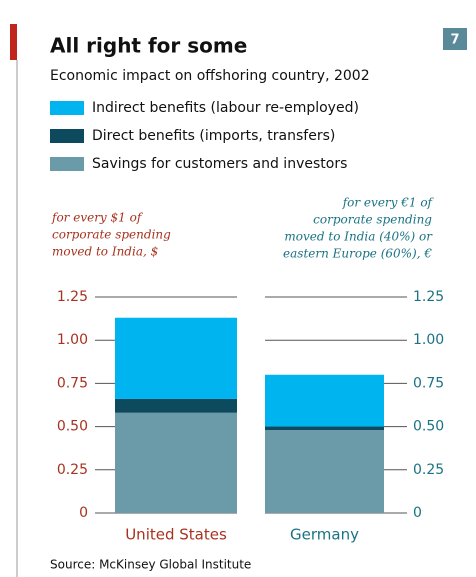  What do you see at coordinates (13, 42) in the screenshot?
I see `accent-bar` at bounding box center [13, 42].